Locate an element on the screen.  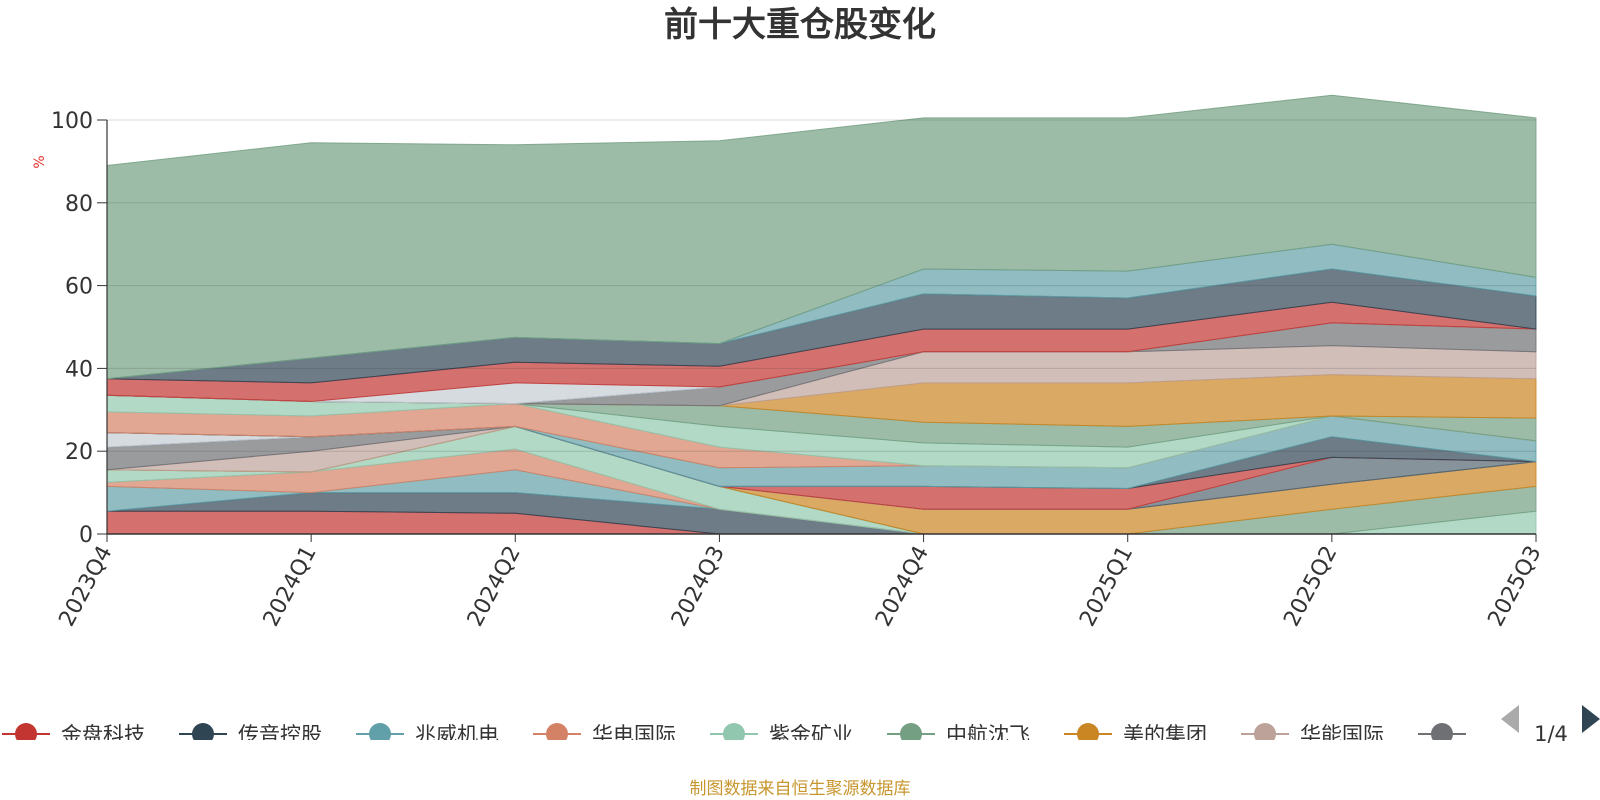
legend-label: 紫金矿业 is located at coordinates (811, 735).